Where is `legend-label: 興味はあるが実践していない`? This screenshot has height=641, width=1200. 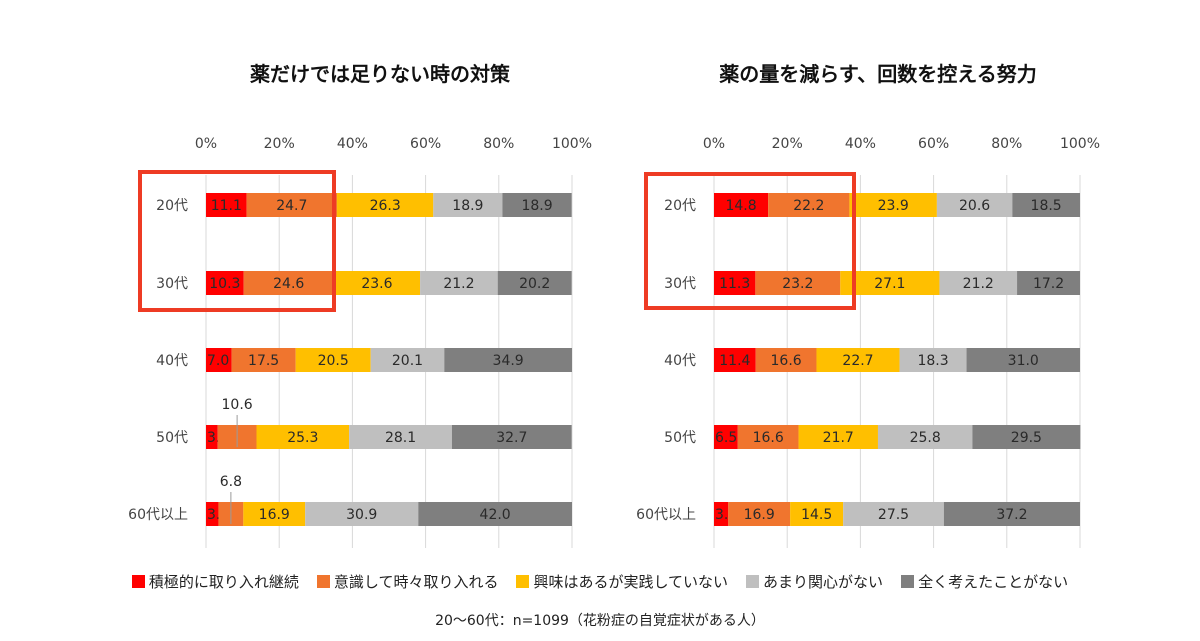 legend-label: 興味はあるが実践していない is located at coordinates (631, 582).